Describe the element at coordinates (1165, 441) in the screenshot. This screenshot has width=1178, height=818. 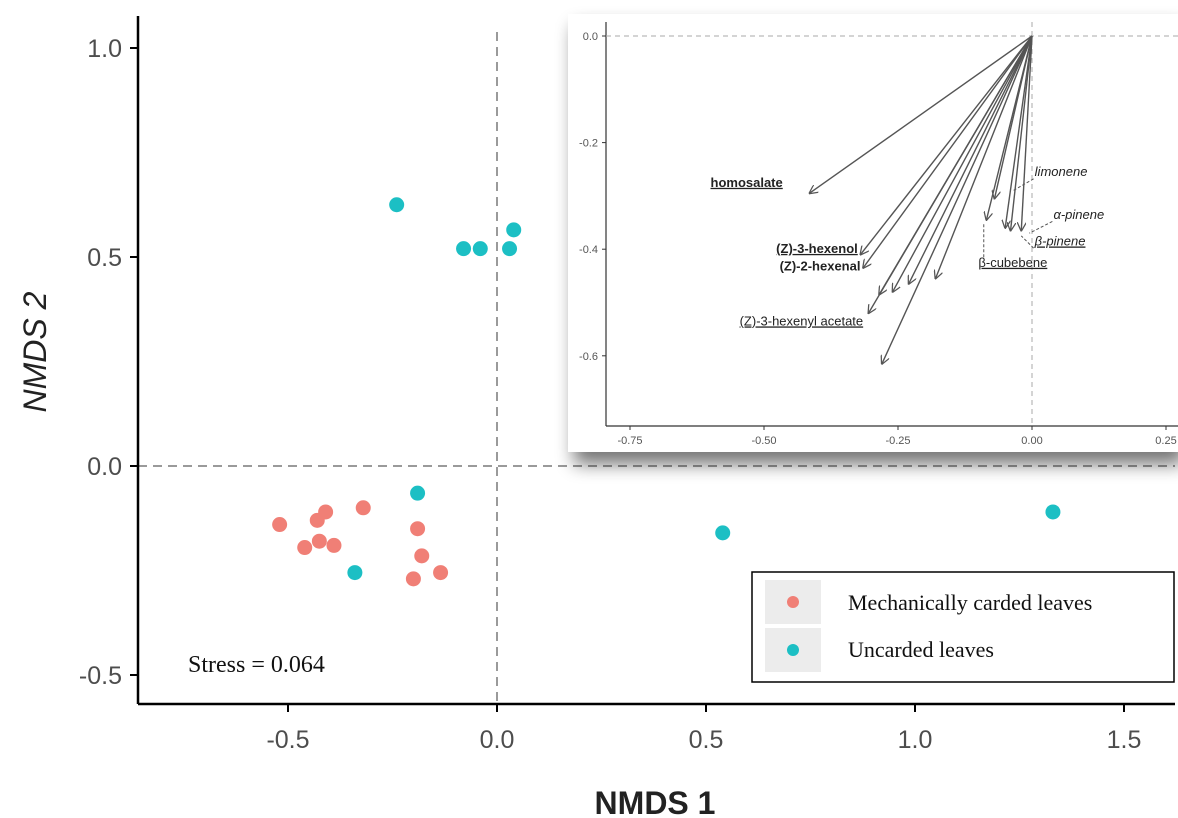
I see `inset-x-tick-label: 0.25` at that location.